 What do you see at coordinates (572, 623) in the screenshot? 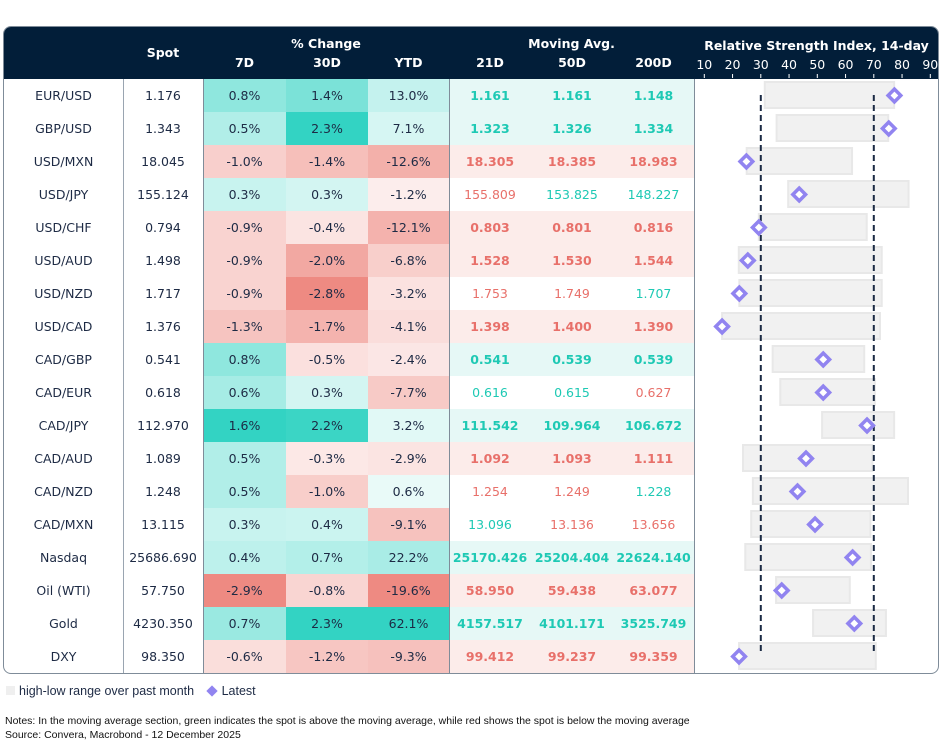
I see `moving-avg-50d: 4101.171` at bounding box center [572, 623].